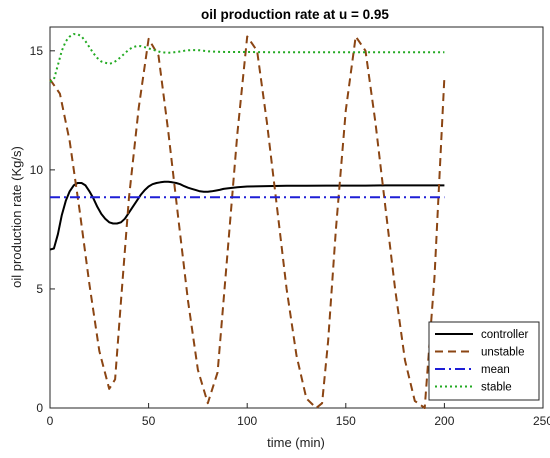 The image size is (550, 458). What do you see at coordinates (247, 421) in the screenshot?
I see `x-tick-label: 100` at bounding box center [247, 421].